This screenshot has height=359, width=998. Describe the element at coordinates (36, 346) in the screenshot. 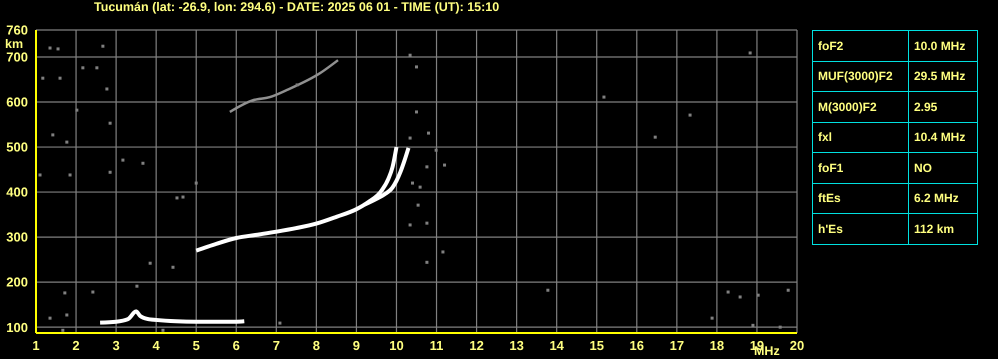

I see `x-tick-label: 1` at that location.